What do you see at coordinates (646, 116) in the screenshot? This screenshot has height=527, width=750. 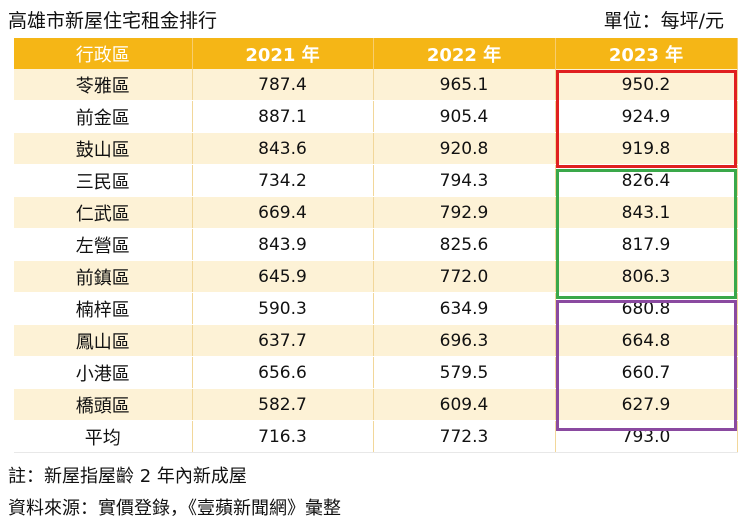 I see `value-2023-cell: 924.9` at bounding box center [646, 116].